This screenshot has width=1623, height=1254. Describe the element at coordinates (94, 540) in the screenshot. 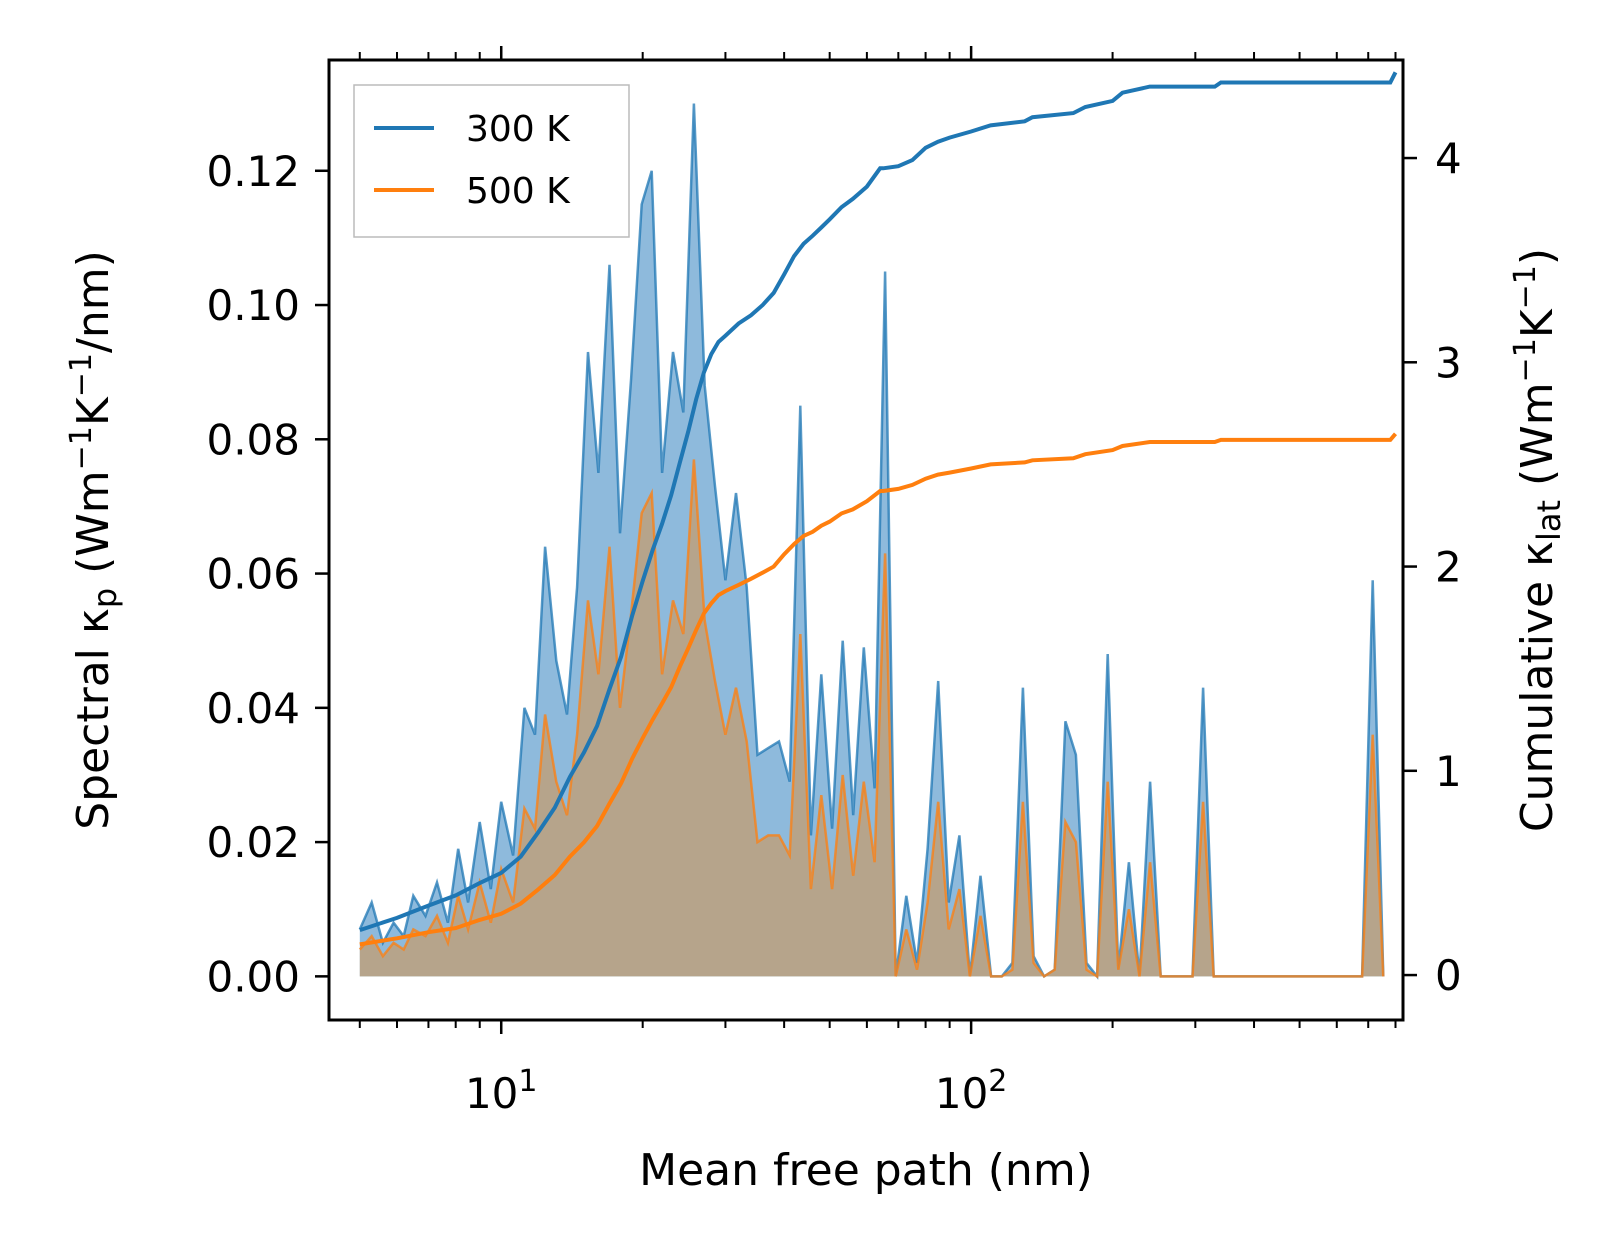

I see `left-y-axis-title: Spectral κp (Wm−1K−1/nm)` at that location.